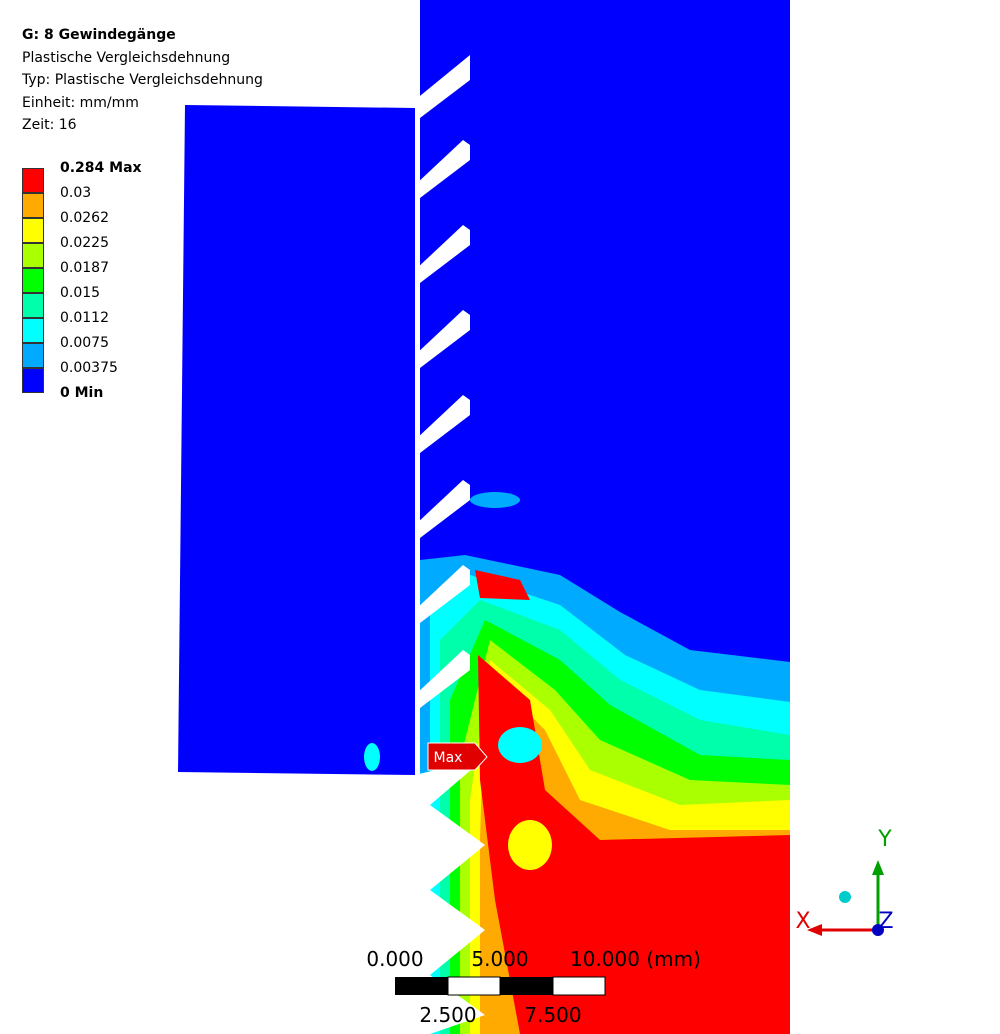 Image resolution: width=1000 pixels, height=1034 pixels. Describe the element at coordinates (802, 921) in the screenshot. I see `axis-label: X` at that location.